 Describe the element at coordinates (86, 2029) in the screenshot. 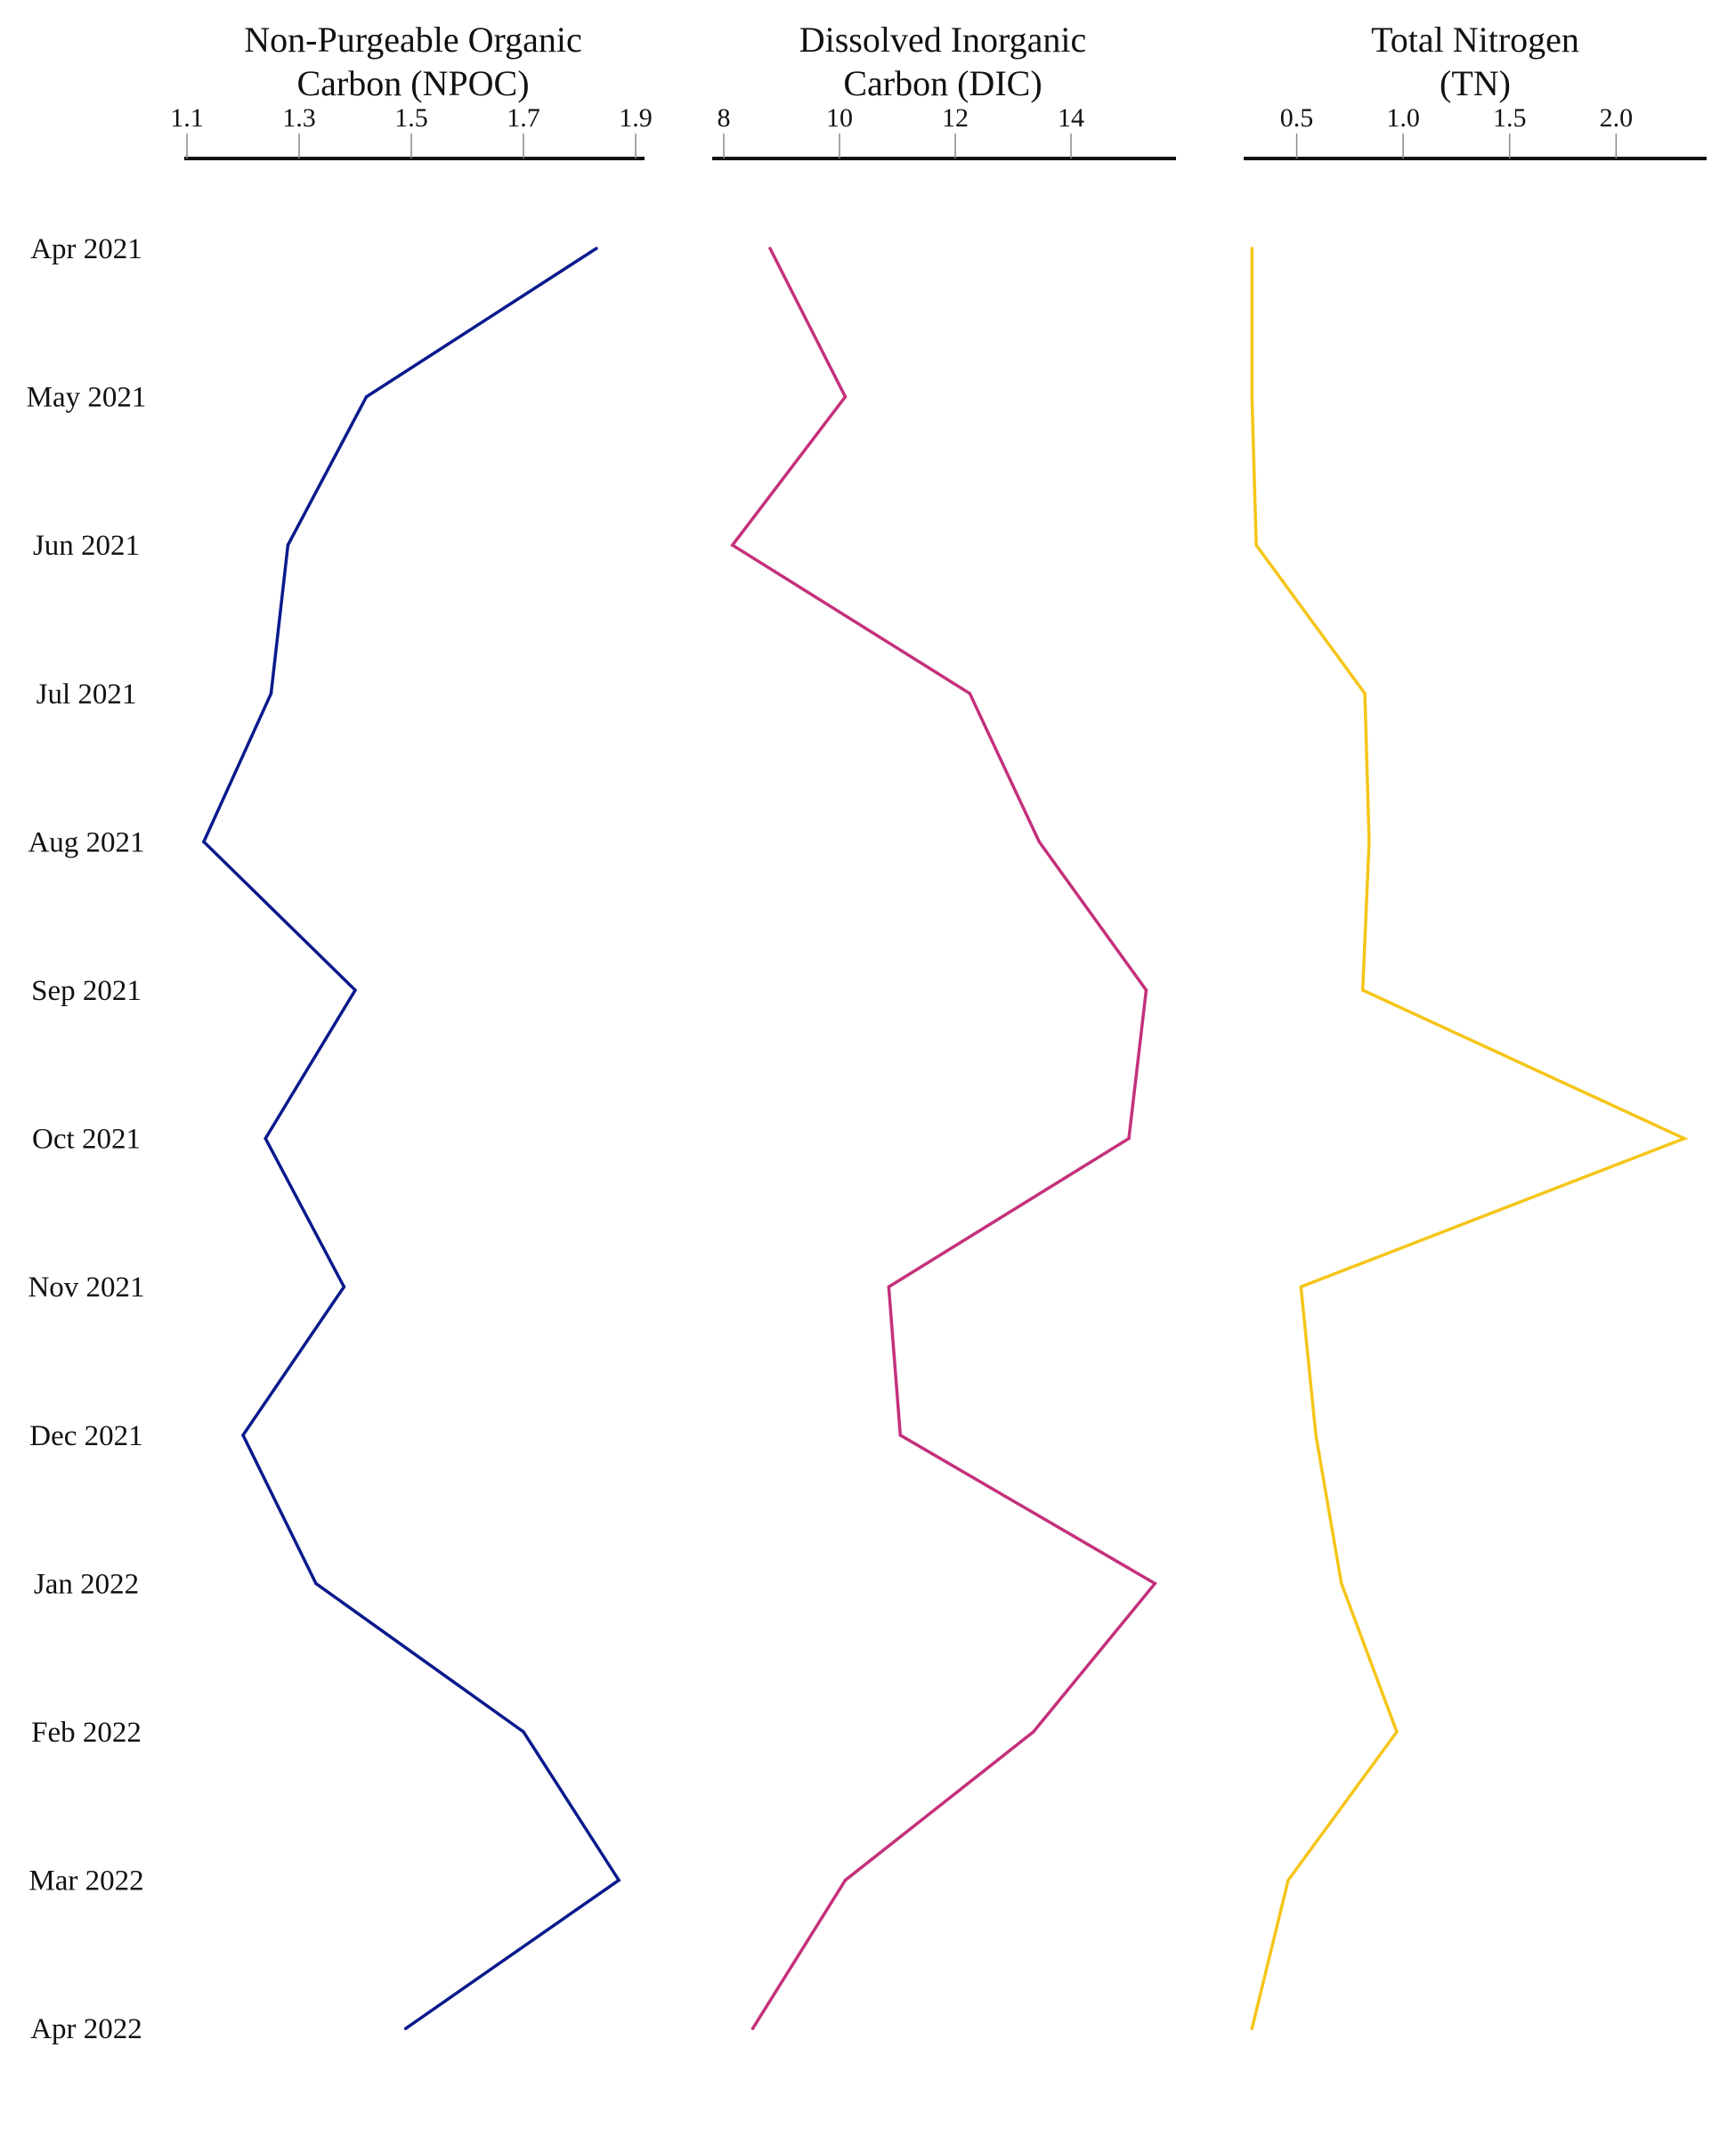

I see `date-label: Apr 2022` at that location.